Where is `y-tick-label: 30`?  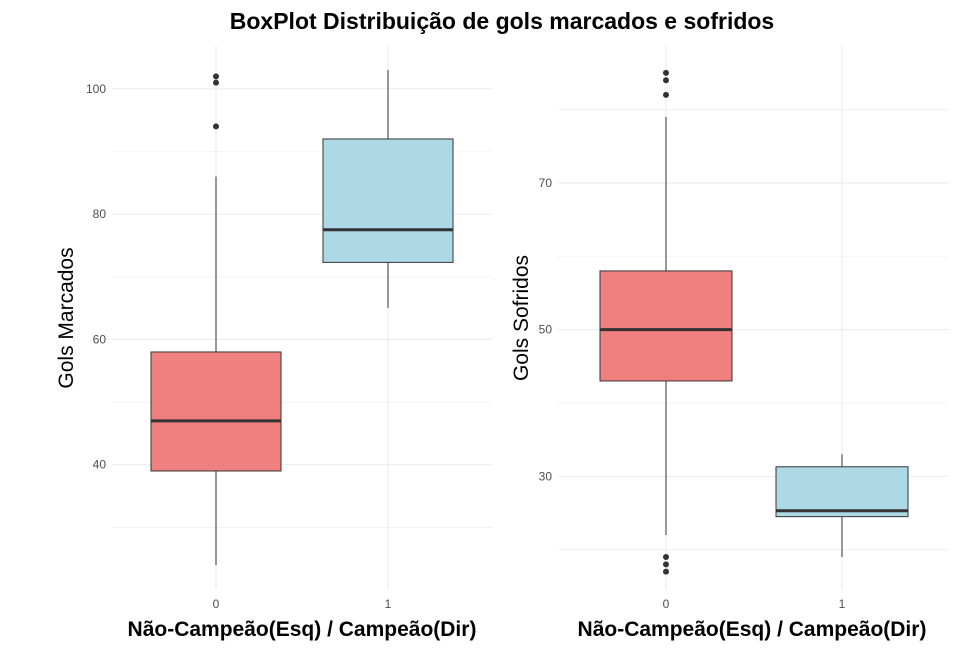 y-tick-label: 30 is located at coordinates (546, 476).